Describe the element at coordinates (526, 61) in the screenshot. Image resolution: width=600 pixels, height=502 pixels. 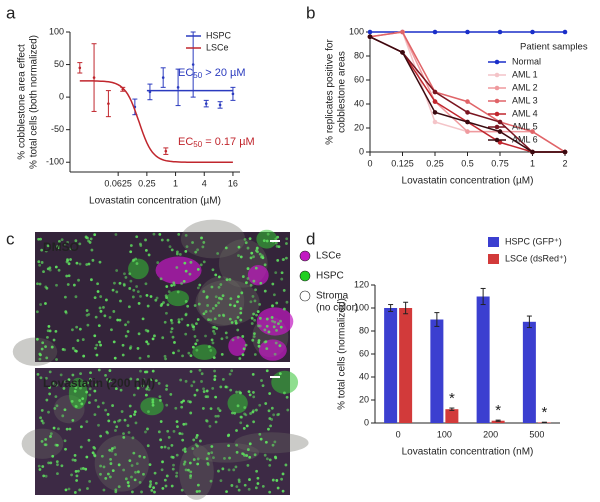
I see `legend-label: Normal` at that location.